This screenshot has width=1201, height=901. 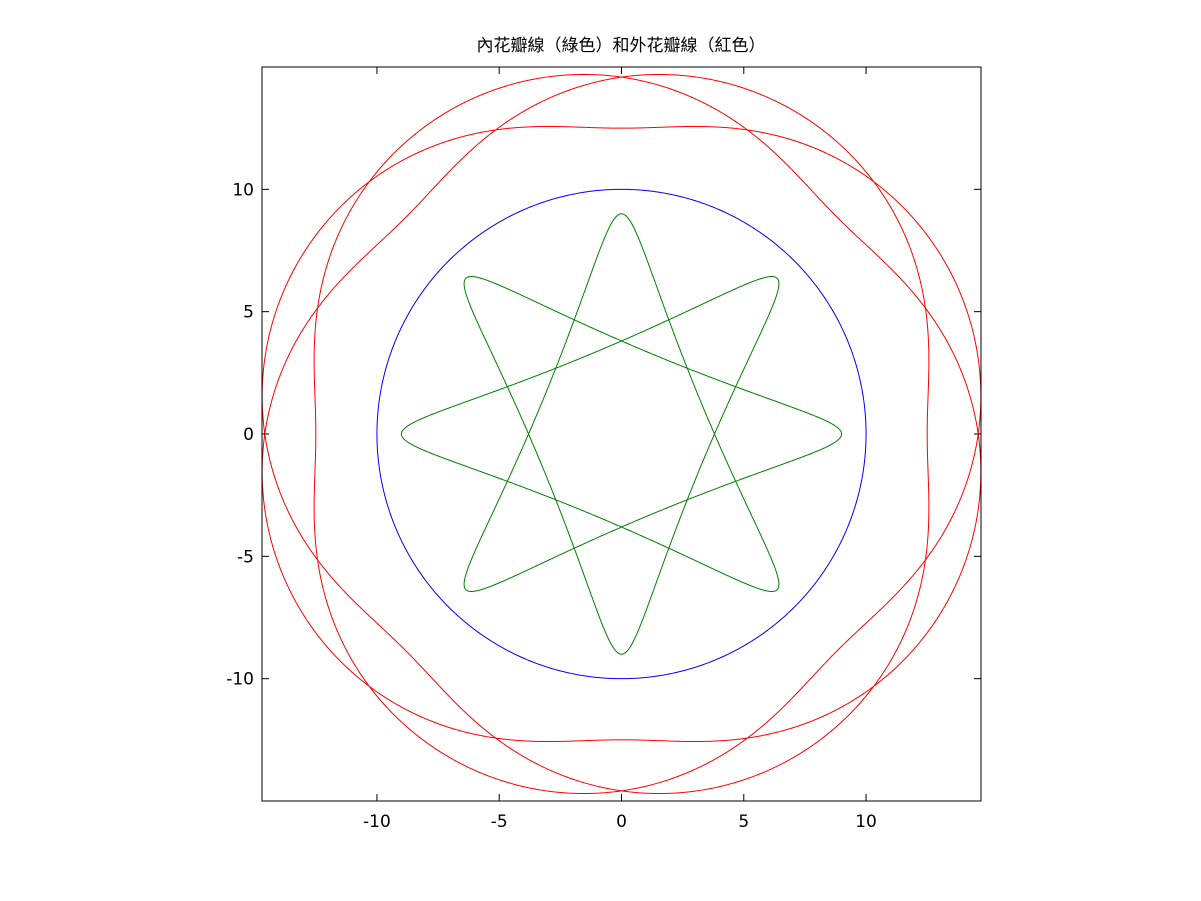 What do you see at coordinates (243, 190) in the screenshot?
I see `y-tick-label-0: 10` at bounding box center [243, 190].